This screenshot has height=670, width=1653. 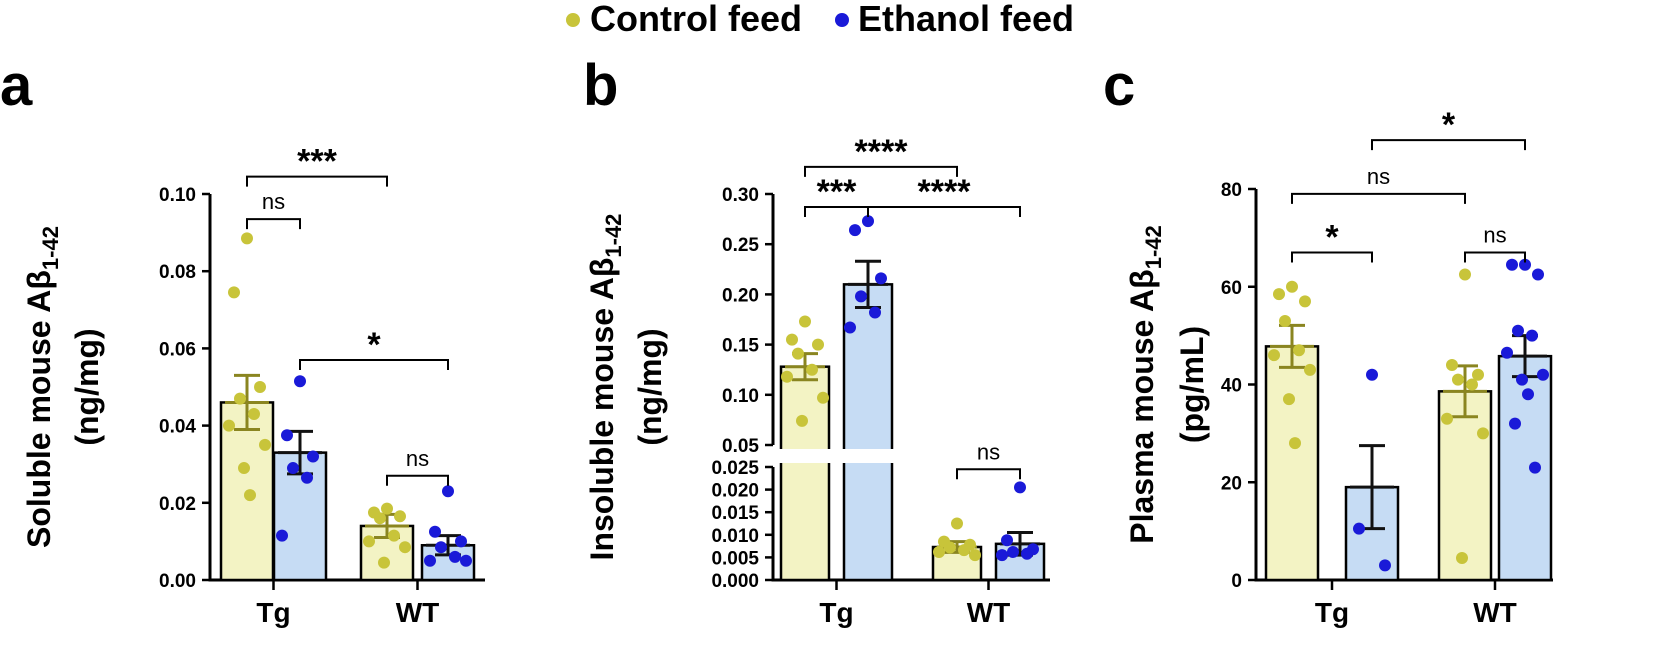 I want to click on y-tick-label: 0, so click(x=1236, y=581).